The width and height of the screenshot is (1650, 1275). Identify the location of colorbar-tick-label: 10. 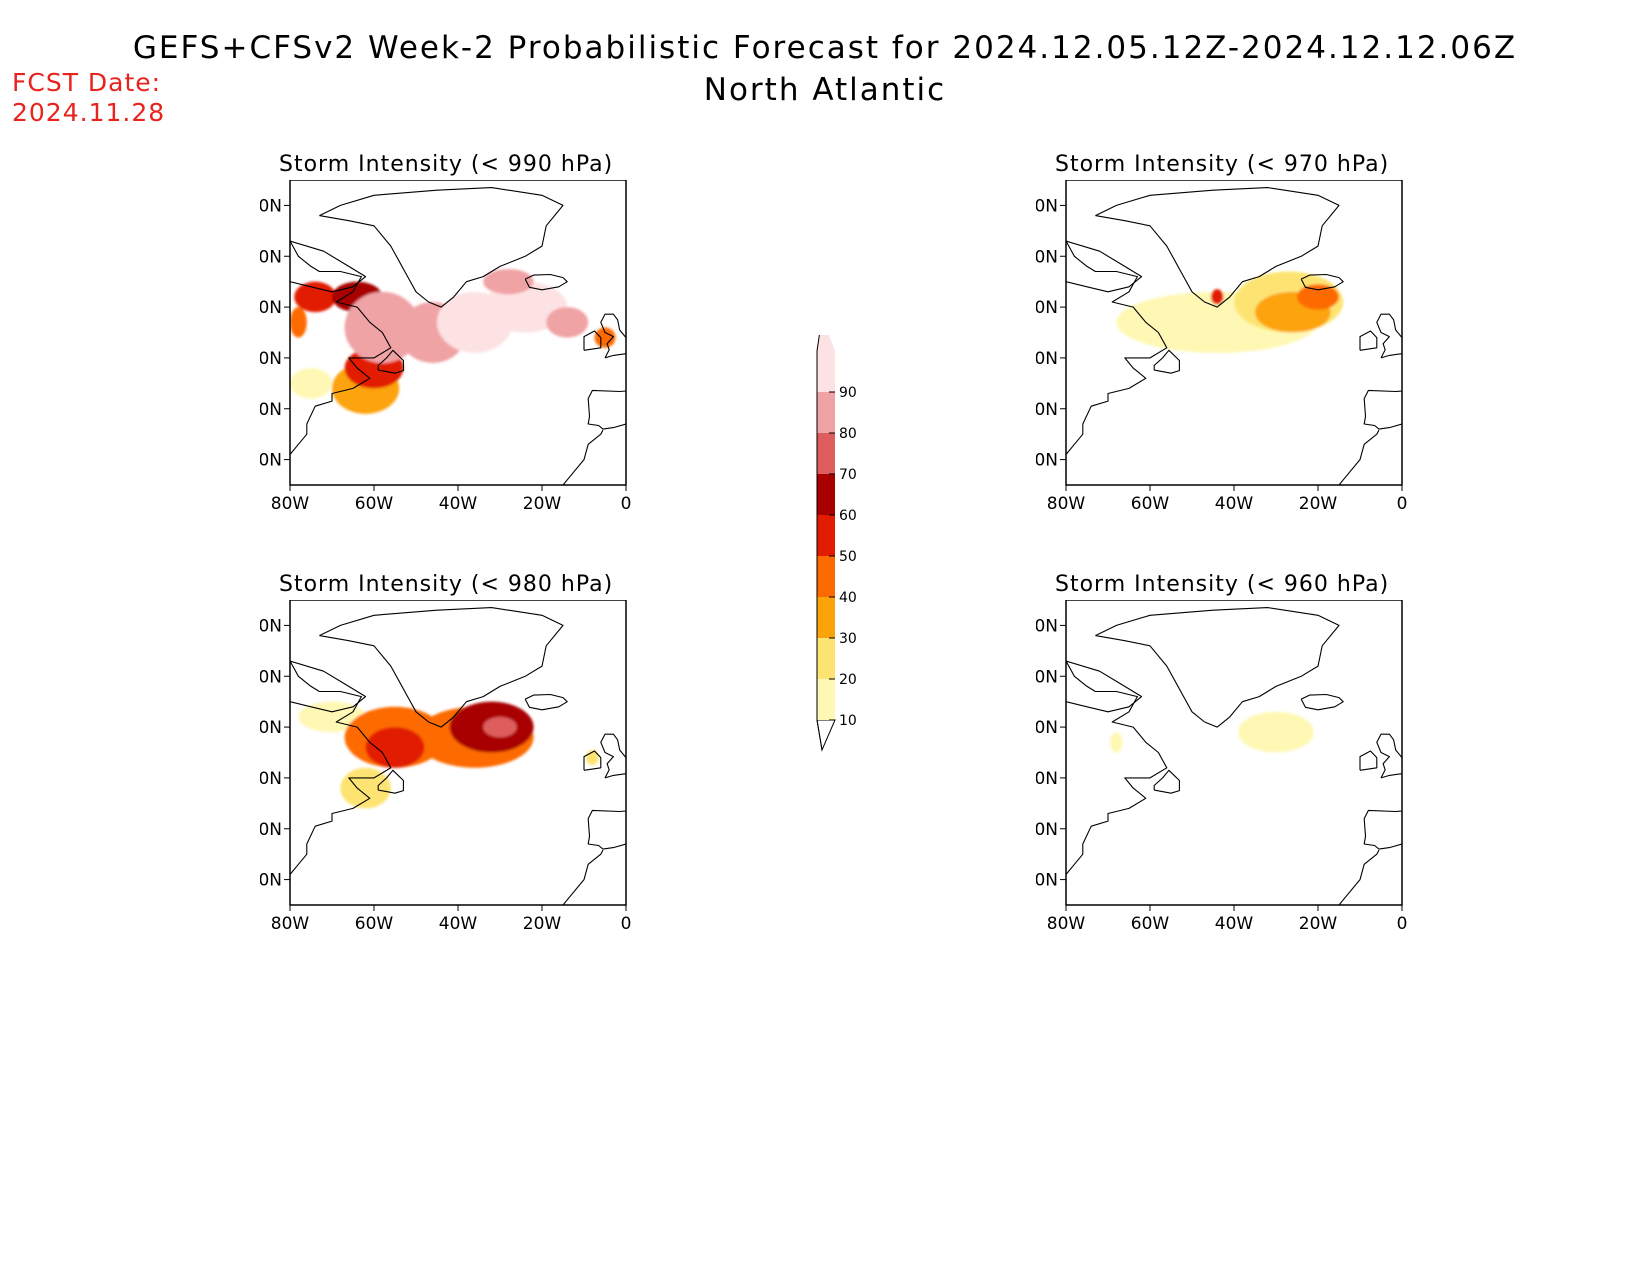
(848, 721).